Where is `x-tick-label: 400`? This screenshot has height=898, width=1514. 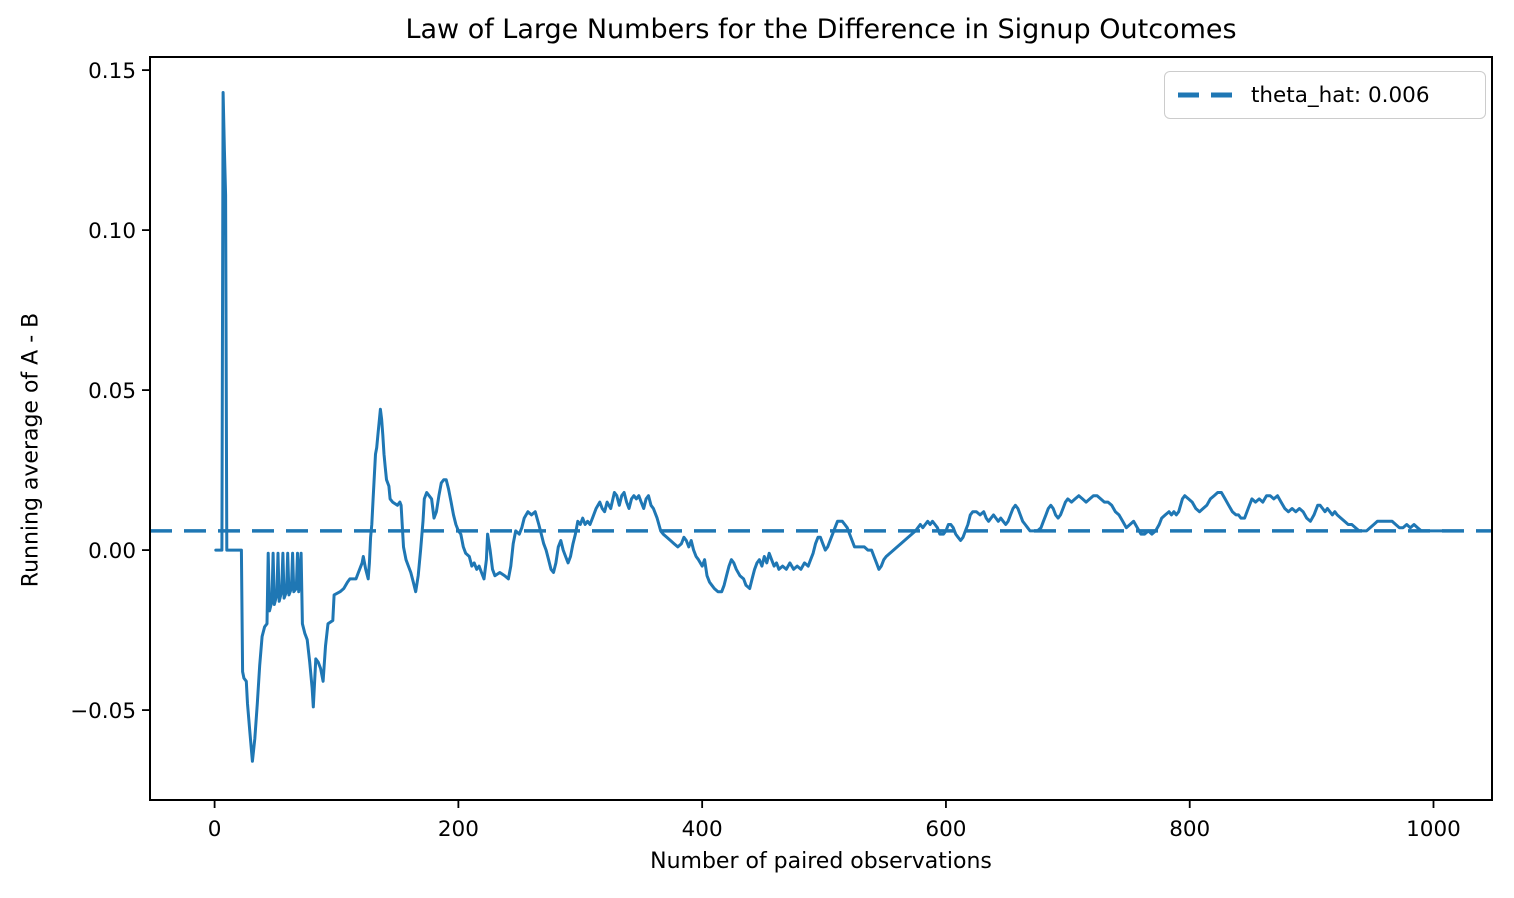 x-tick-label: 400 is located at coordinates (702, 829).